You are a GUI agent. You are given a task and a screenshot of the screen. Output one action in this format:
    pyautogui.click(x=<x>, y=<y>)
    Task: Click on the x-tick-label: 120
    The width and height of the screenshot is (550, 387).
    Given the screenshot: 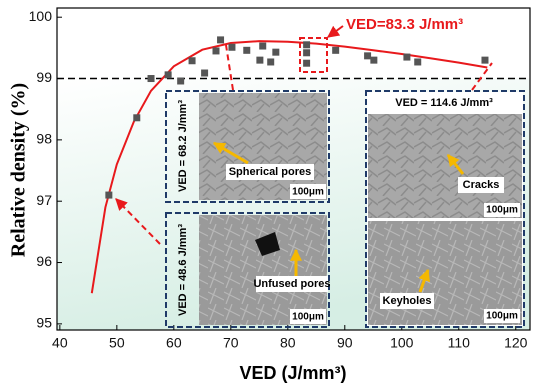 What is the action you would take?
    pyautogui.click(x=516, y=343)
    